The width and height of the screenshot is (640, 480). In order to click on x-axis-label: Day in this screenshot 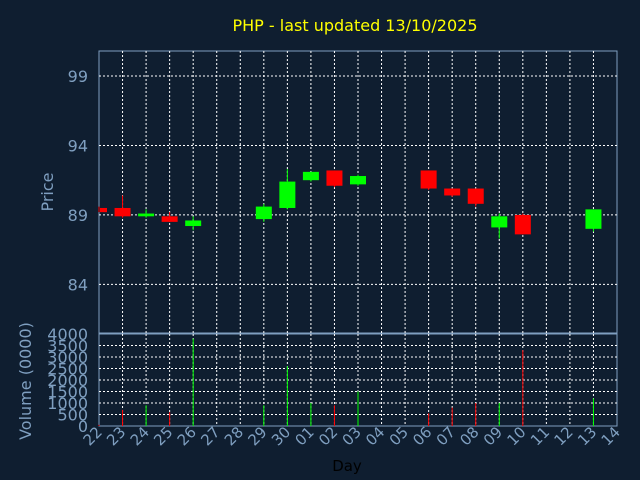, I will do `click(347, 466)`.